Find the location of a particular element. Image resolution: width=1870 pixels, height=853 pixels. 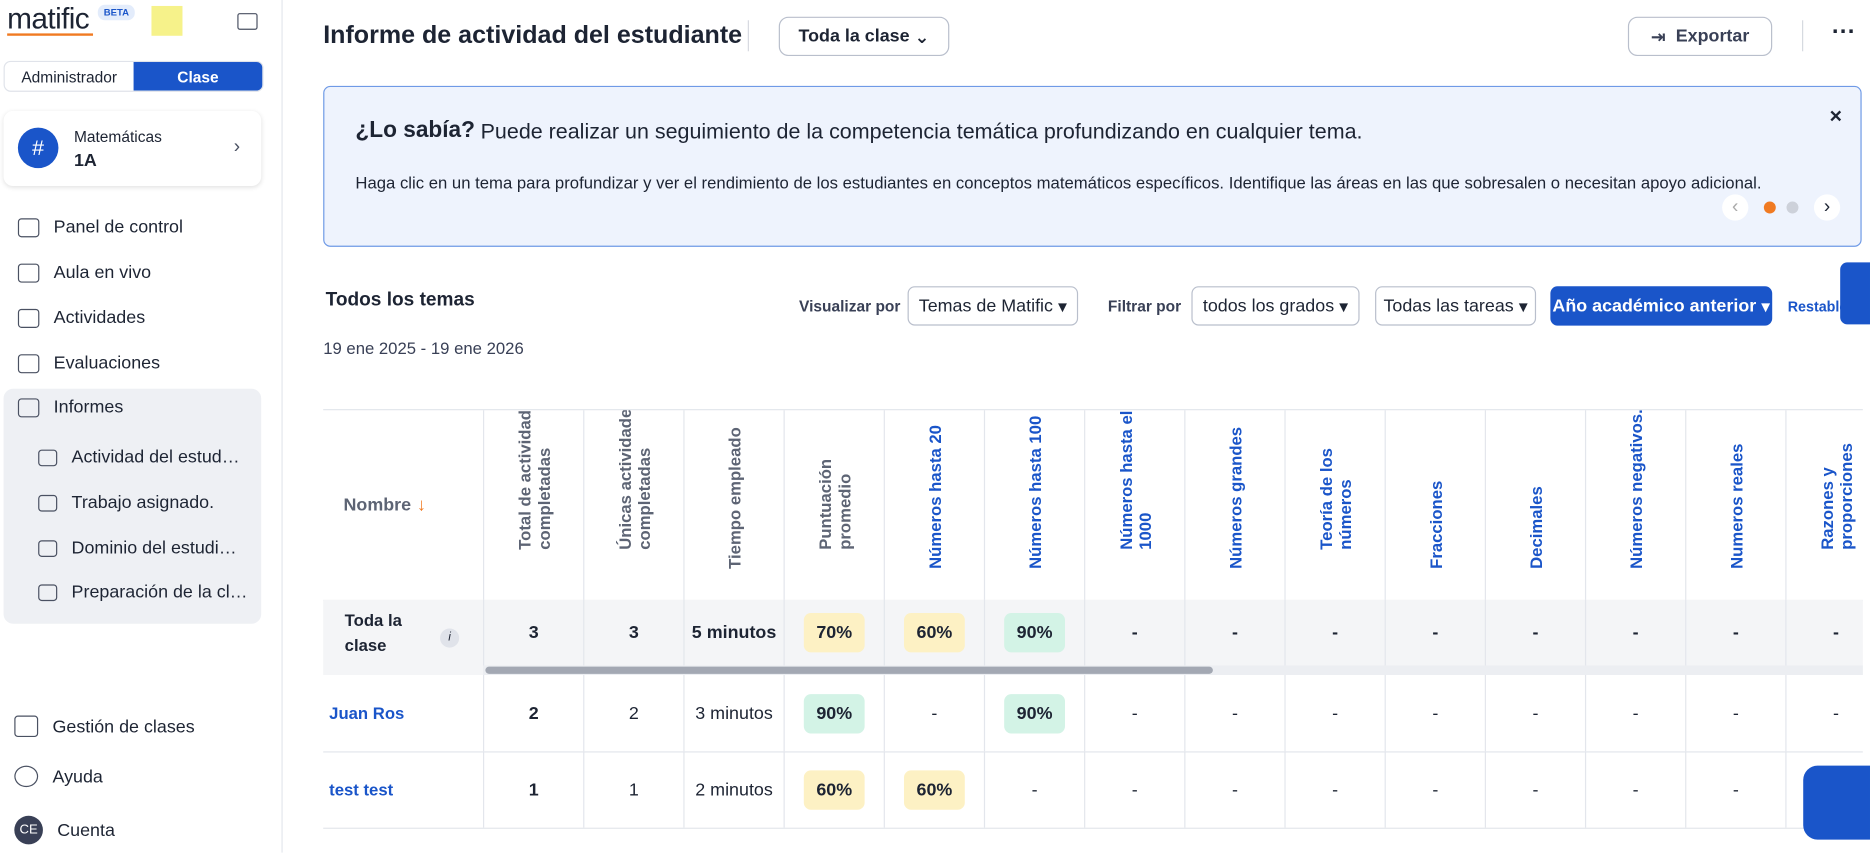

nav-item: Panel de control is located at coordinates (100, 227).